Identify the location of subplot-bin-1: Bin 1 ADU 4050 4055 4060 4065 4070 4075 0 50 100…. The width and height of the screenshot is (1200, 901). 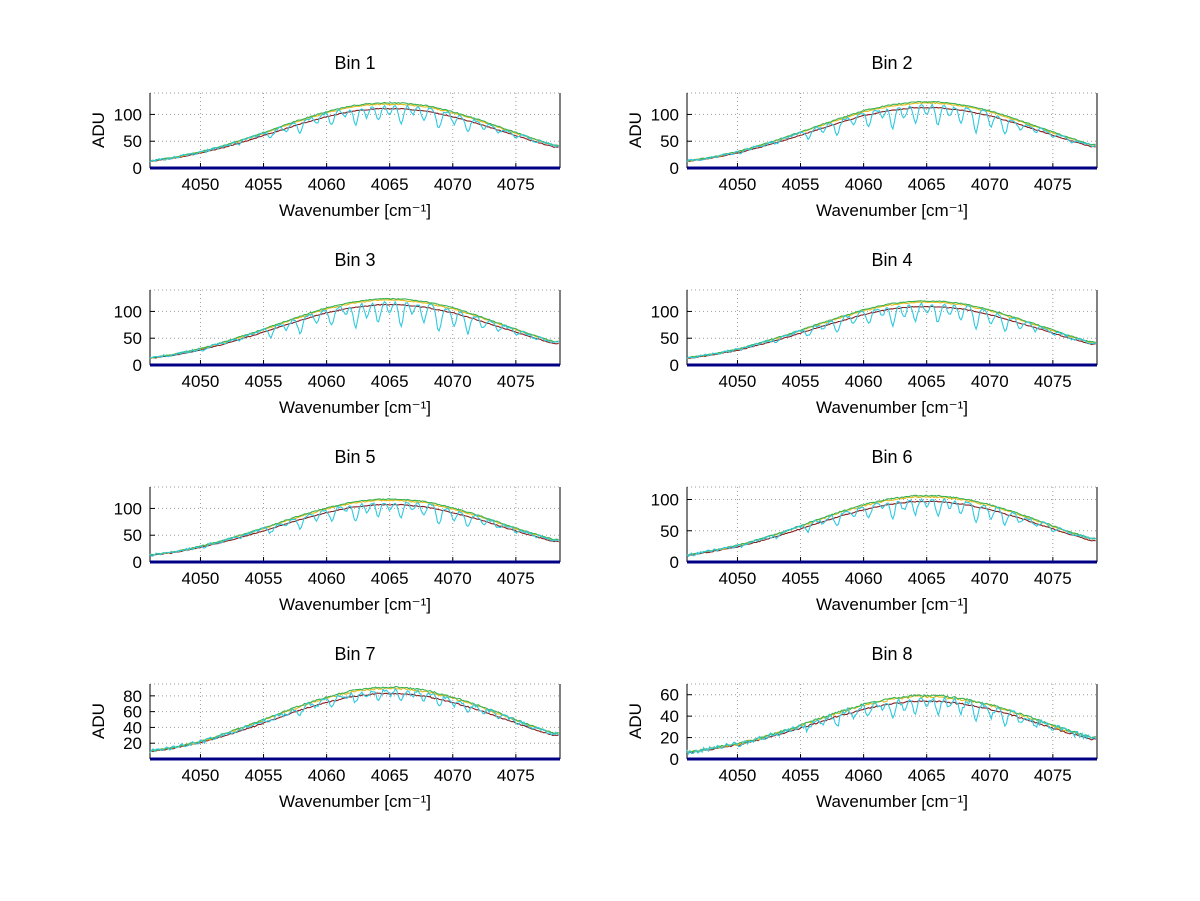
(308, 138).